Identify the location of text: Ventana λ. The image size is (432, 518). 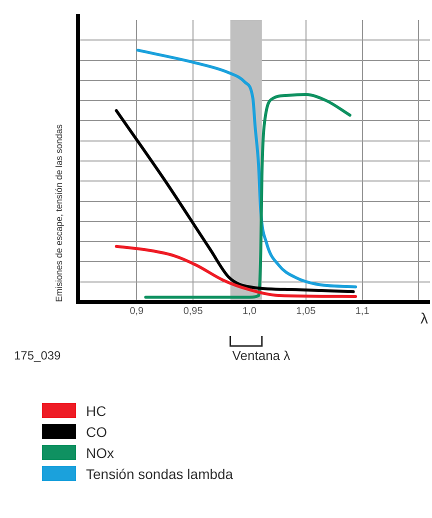
(261, 356).